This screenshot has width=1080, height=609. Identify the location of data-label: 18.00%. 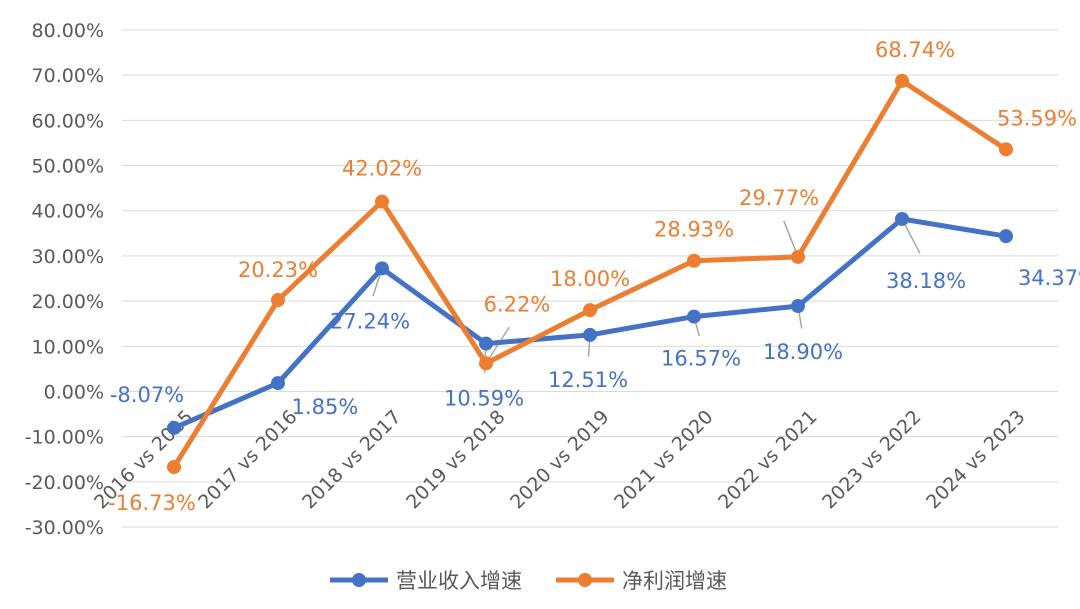
(590, 279).